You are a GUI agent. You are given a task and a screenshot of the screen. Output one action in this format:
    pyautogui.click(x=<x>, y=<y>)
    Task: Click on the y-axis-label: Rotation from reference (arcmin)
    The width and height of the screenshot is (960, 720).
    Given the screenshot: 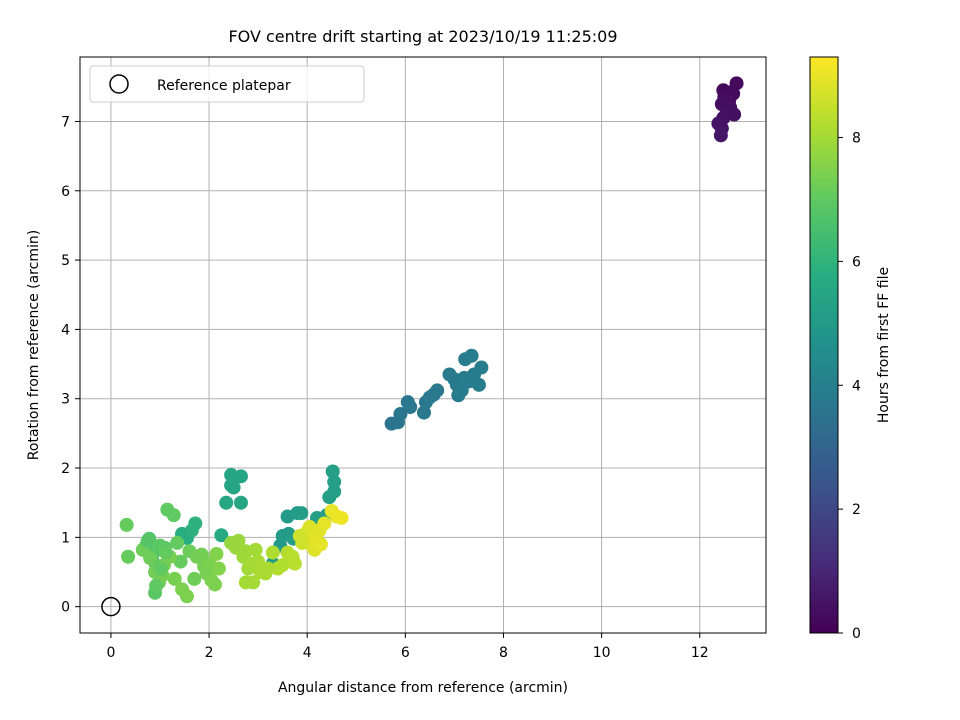 What is the action you would take?
    pyautogui.click(x=34, y=345)
    